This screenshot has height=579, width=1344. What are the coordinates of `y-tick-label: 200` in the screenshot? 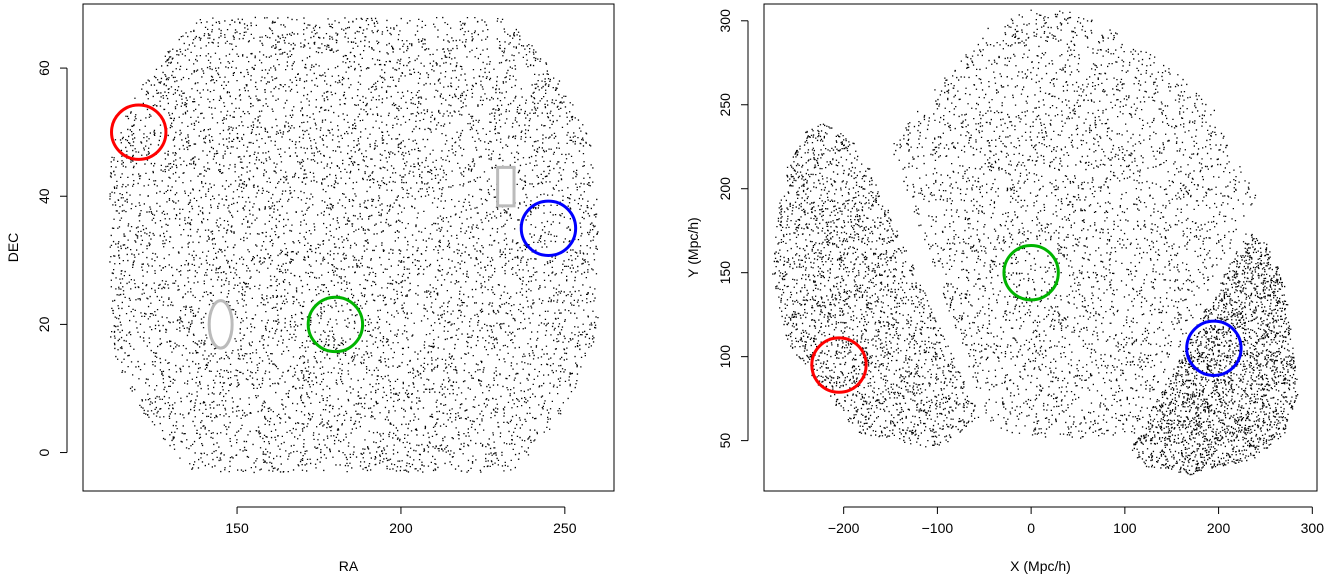 It's located at (725, 189).